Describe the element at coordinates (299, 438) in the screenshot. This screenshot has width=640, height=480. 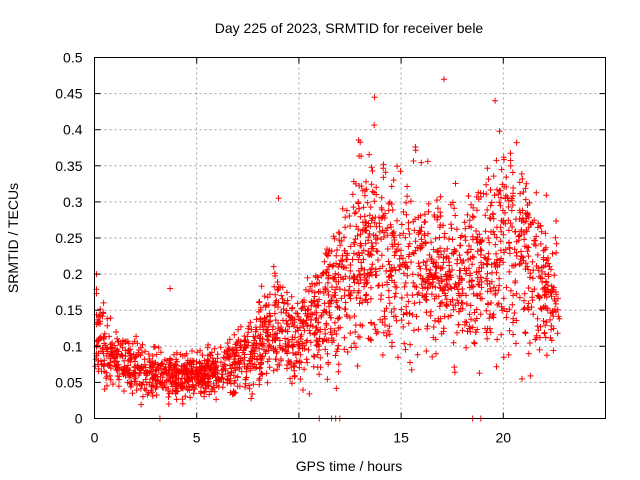
I see `x-tick-label: 10` at that location.